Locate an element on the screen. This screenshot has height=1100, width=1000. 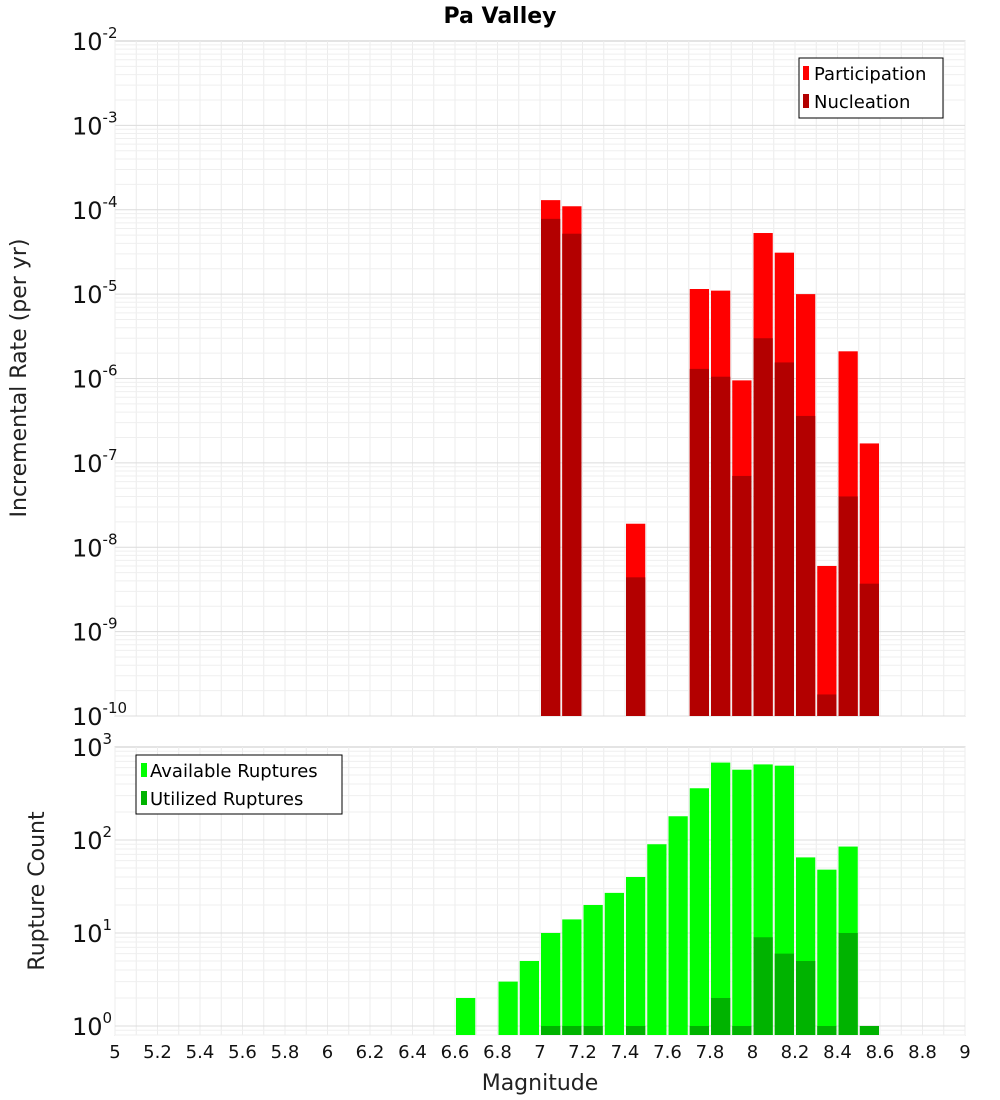
legend-label-available: Available Ruptures is located at coordinates (234, 771).